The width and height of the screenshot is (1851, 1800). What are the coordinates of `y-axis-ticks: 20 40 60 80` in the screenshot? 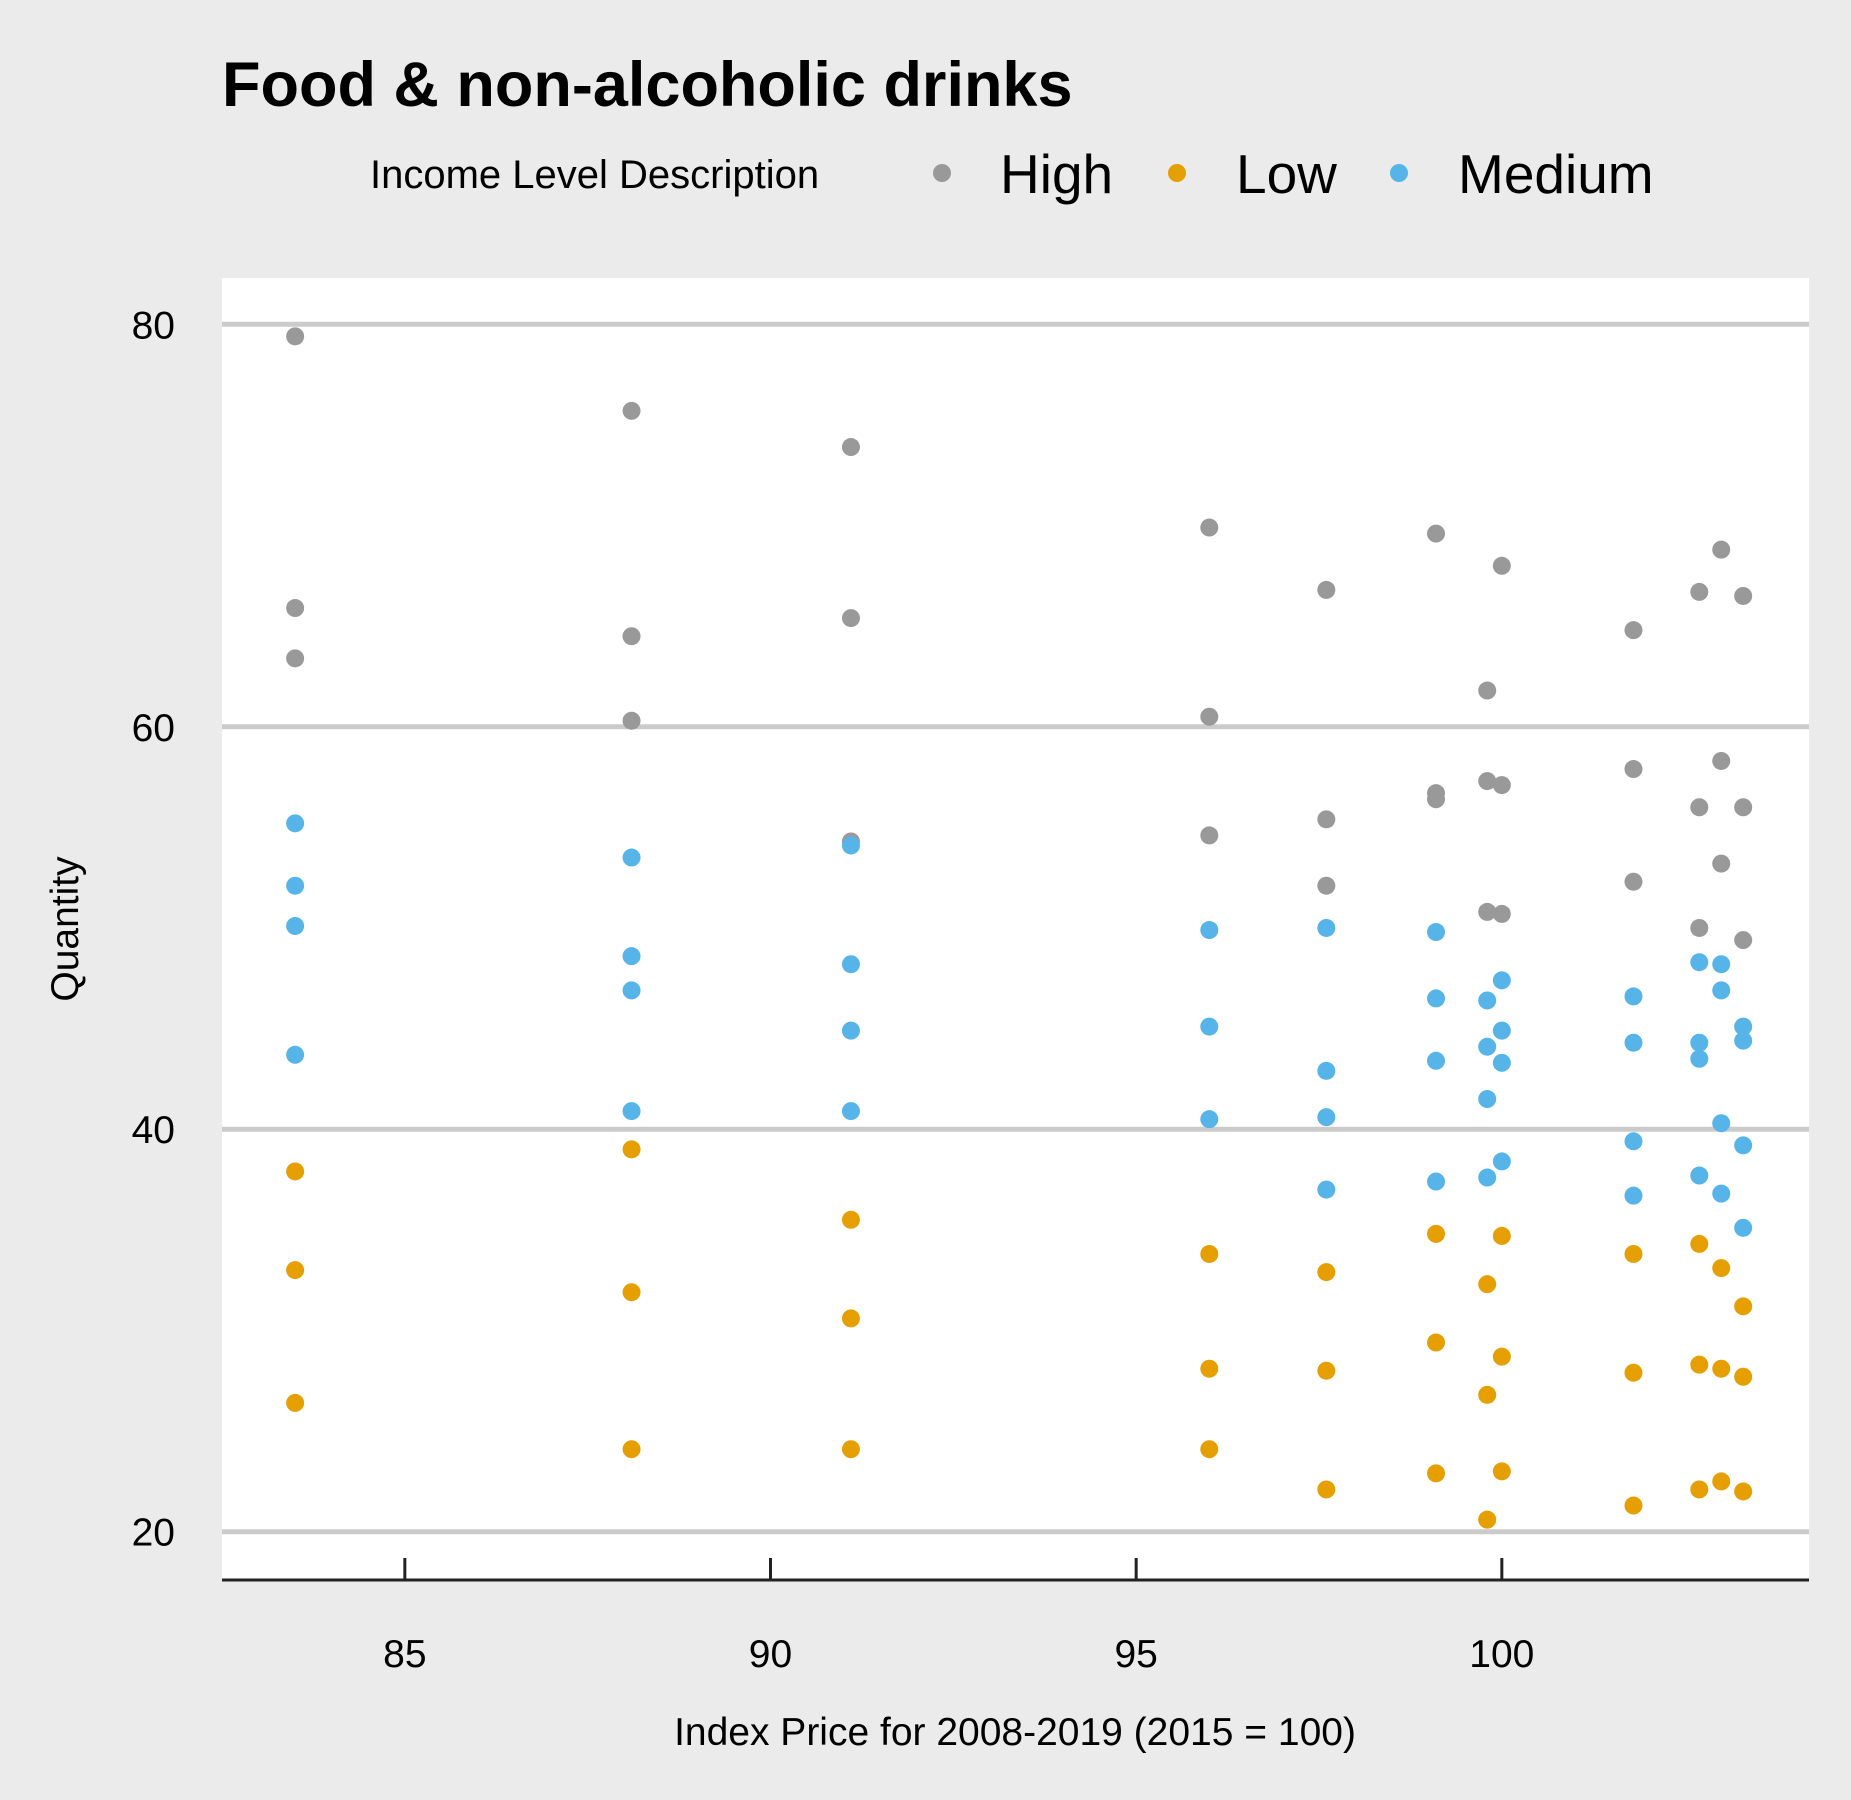 It's located at (153, 929).